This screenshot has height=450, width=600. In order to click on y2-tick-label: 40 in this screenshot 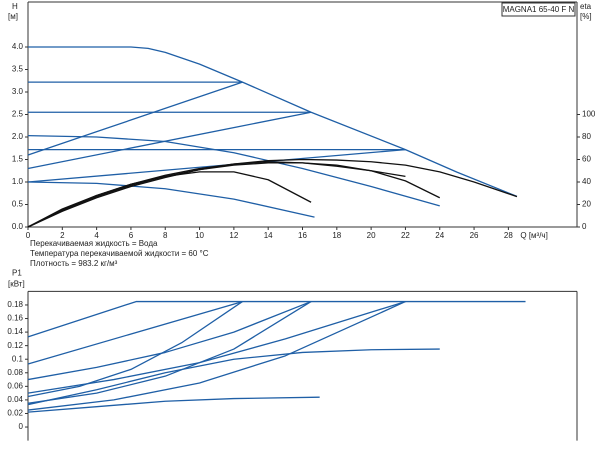, I will do `click(586, 181)`.